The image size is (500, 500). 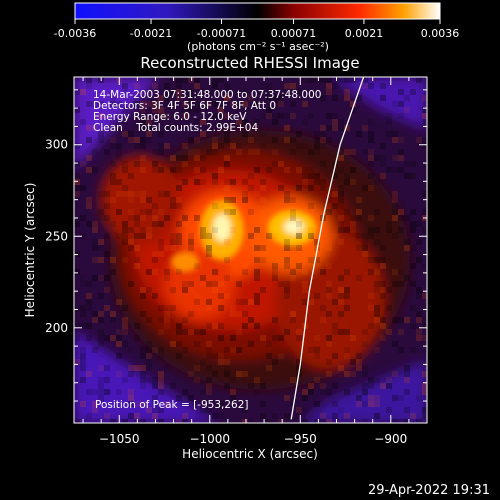 I want to click on x-tick-label: −1000, so click(x=209, y=439).